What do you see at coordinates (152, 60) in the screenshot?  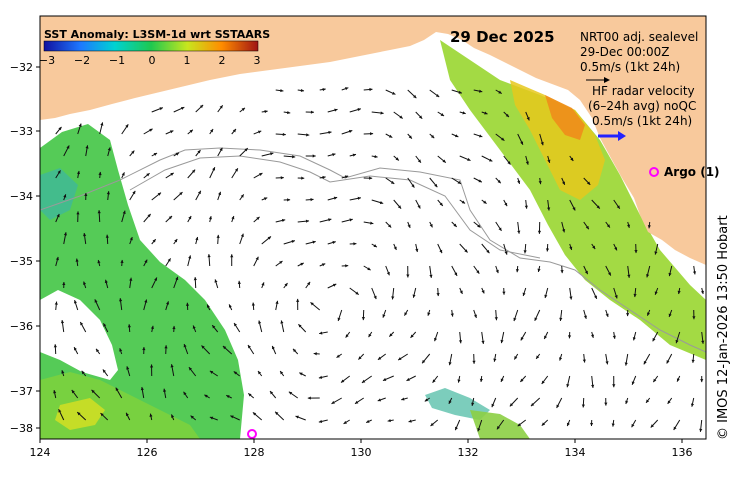 I see `colorbar-tick-label: 0` at bounding box center [152, 60].